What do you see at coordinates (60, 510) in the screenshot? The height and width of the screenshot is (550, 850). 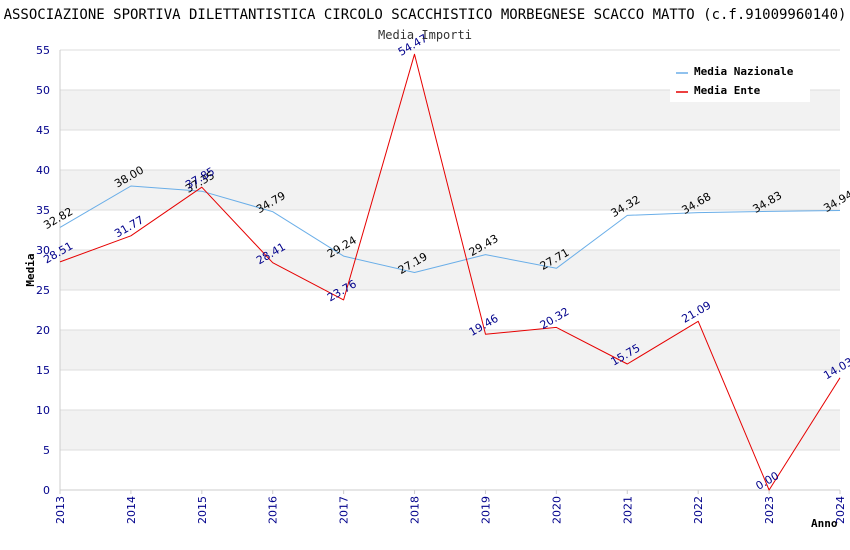 I see `x-tick-label: 2013` at bounding box center [60, 510].